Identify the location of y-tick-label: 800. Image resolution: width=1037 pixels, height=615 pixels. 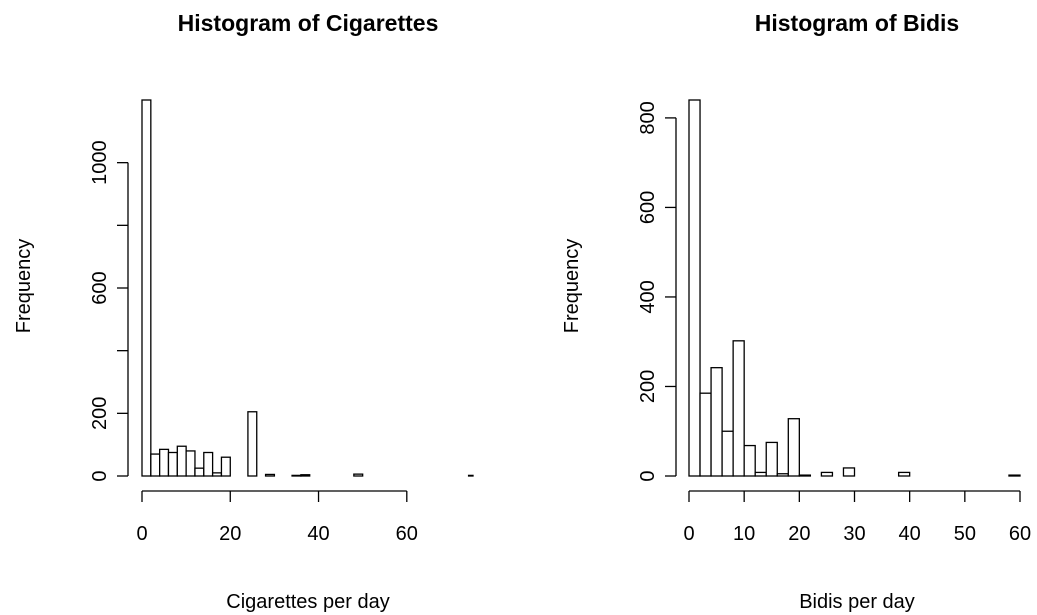
(648, 117).